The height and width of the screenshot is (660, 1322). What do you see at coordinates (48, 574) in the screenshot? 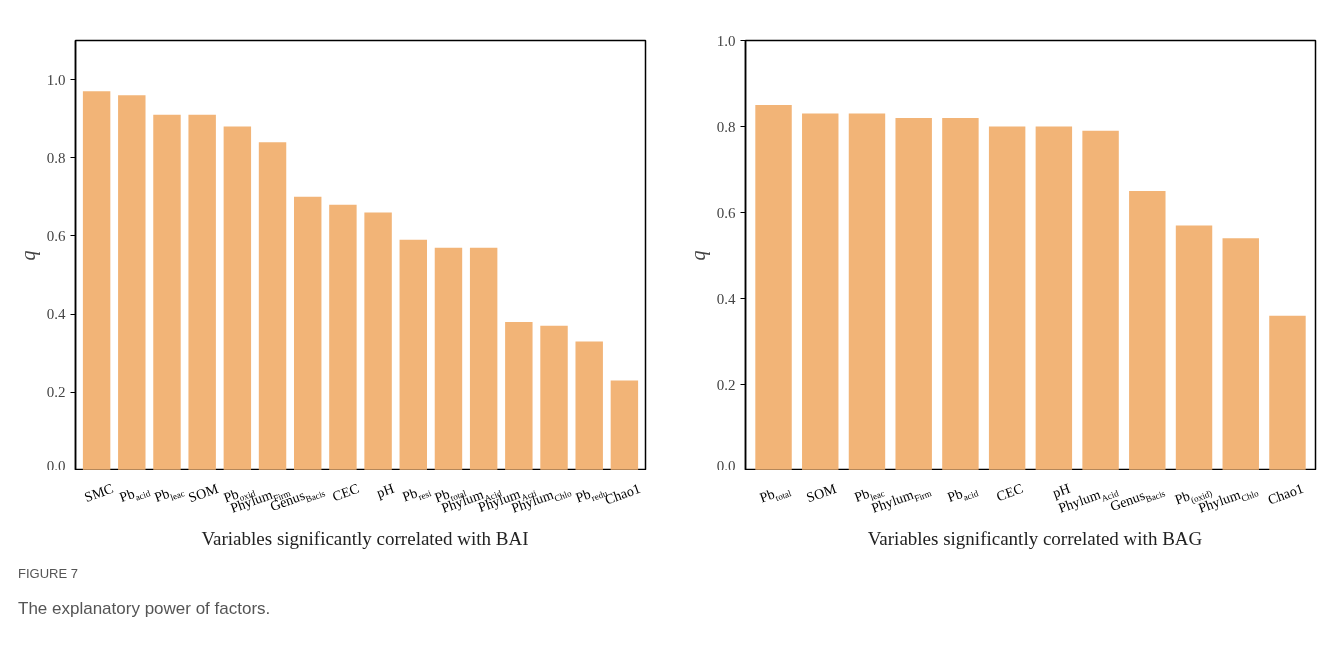
I see `caption: FIGURE 7` at bounding box center [48, 574].